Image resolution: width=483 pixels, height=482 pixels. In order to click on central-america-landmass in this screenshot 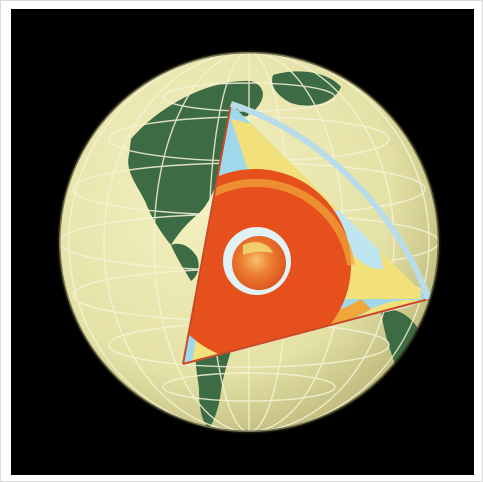, I will do `click(185, 262)`.